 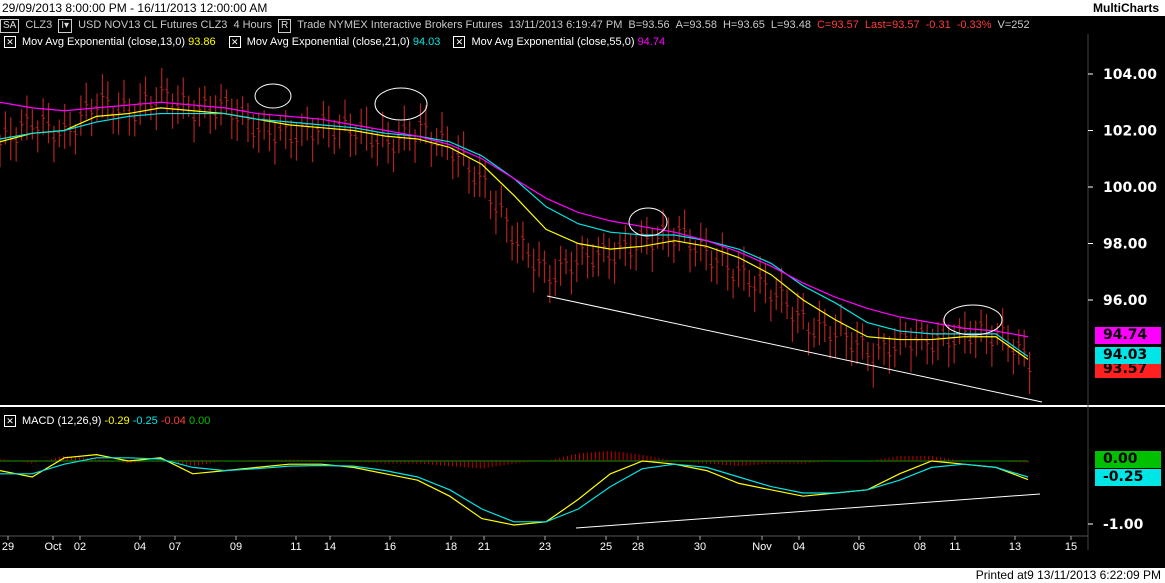 What do you see at coordinates (582, 575) in the screenshot?
I see `footer: Printed at9 13/11/2013 6:22:09 PM` at bounding box center [582, 575].